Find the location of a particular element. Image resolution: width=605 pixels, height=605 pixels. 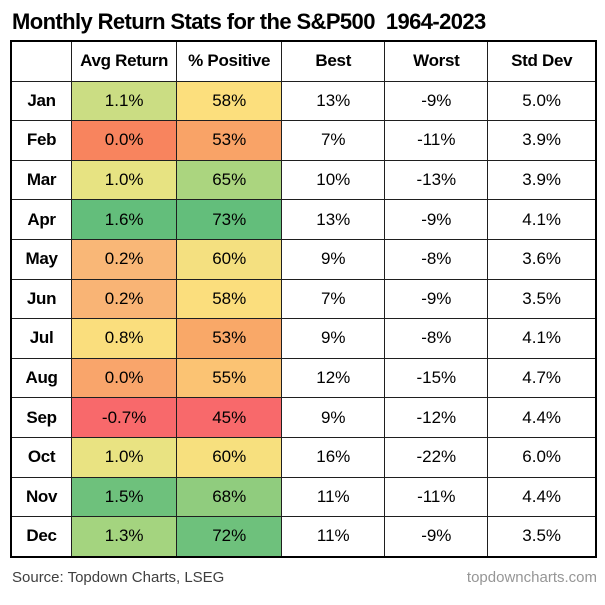

header-best: Best is located at coordinates (333, 61).